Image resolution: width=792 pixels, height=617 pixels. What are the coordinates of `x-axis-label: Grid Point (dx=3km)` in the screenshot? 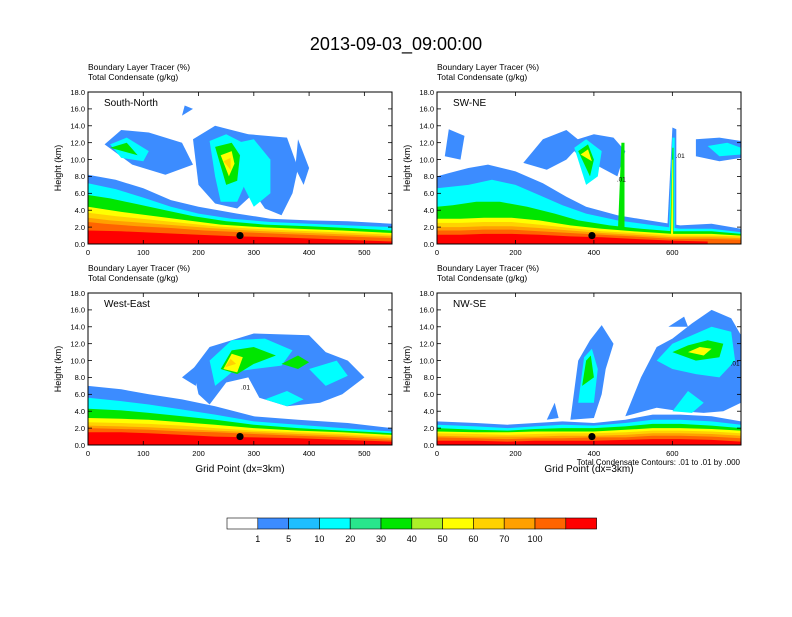 It's located at (588, 469).